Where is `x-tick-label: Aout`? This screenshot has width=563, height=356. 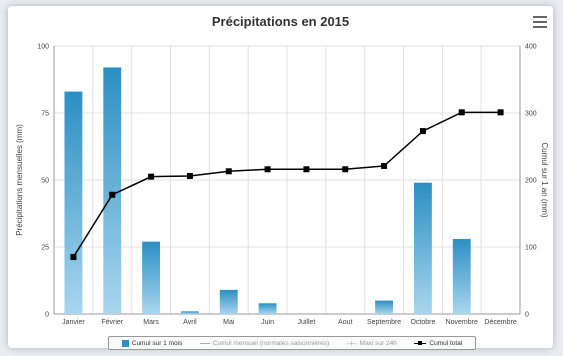
x-tick-label: Aout is located at coordinates (345, 322).